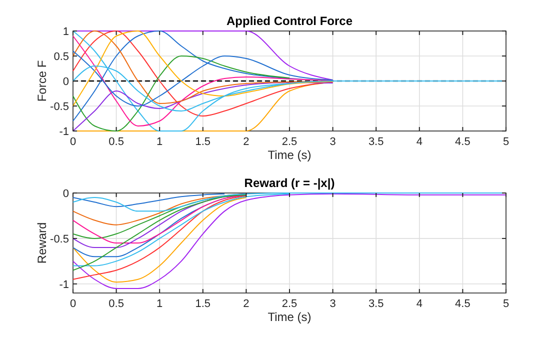 The width and height of the screenshot is (560, 337). I want to click on chart-title: Applied Control Force, so click(289, 21).